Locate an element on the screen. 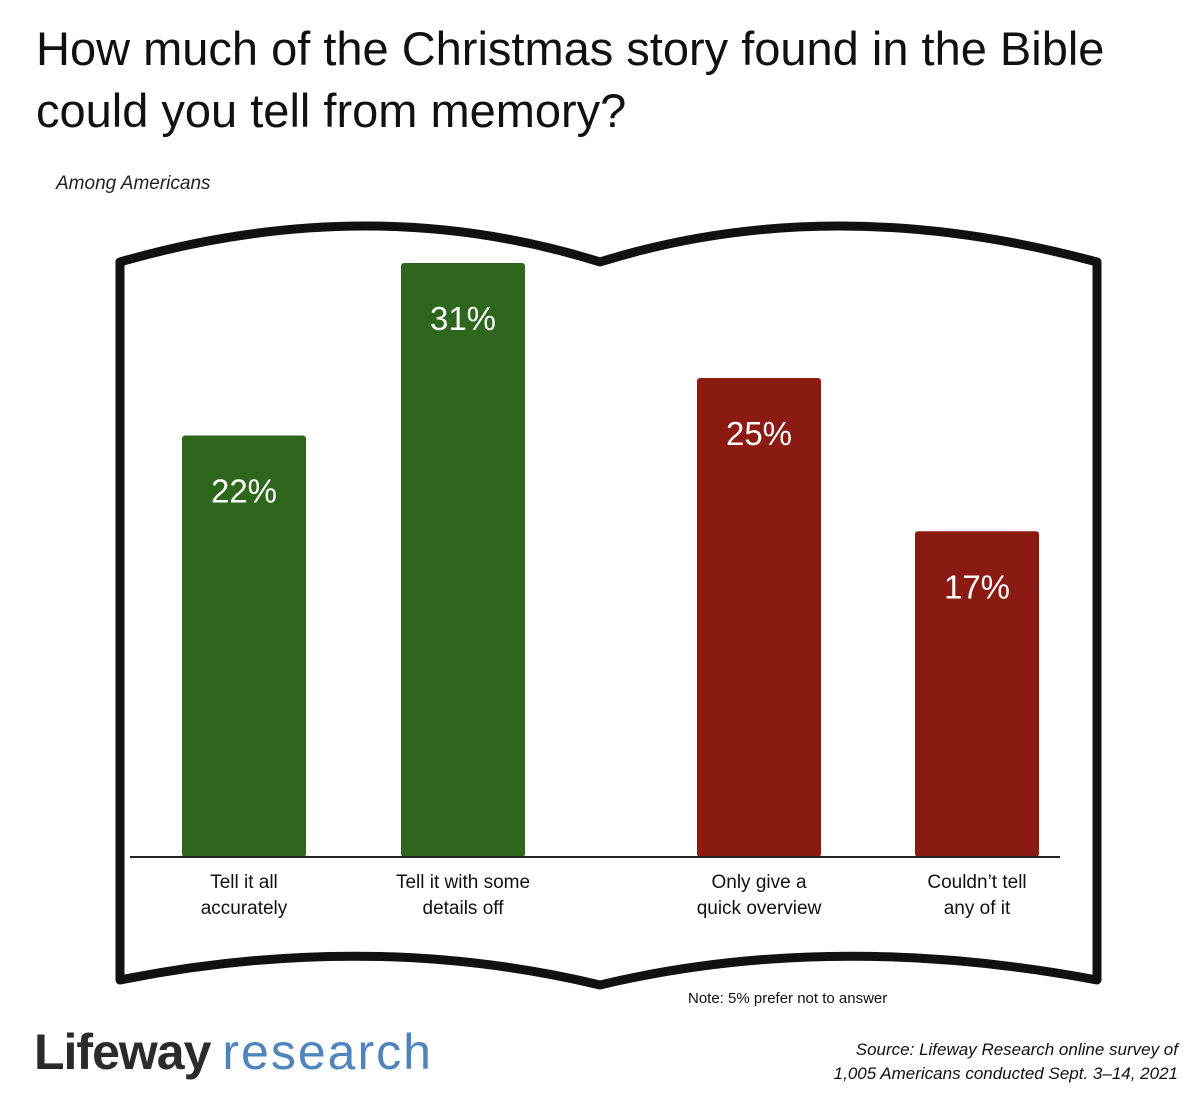 This screenshot has width=1200, height=1106. logo-research: research is located at coordinates (327, 1052).